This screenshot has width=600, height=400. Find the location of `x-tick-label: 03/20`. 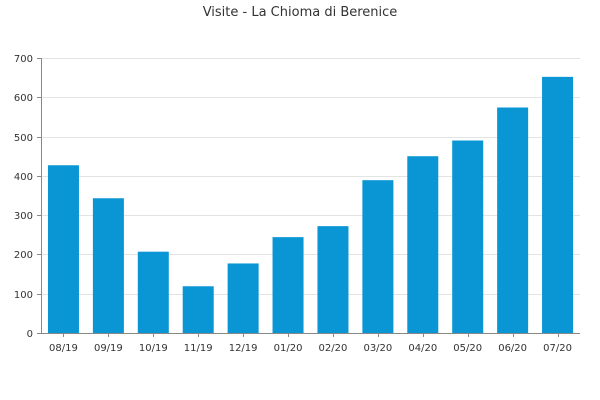

x-tick-label: 03/20 is located at coordinates (377, 348).